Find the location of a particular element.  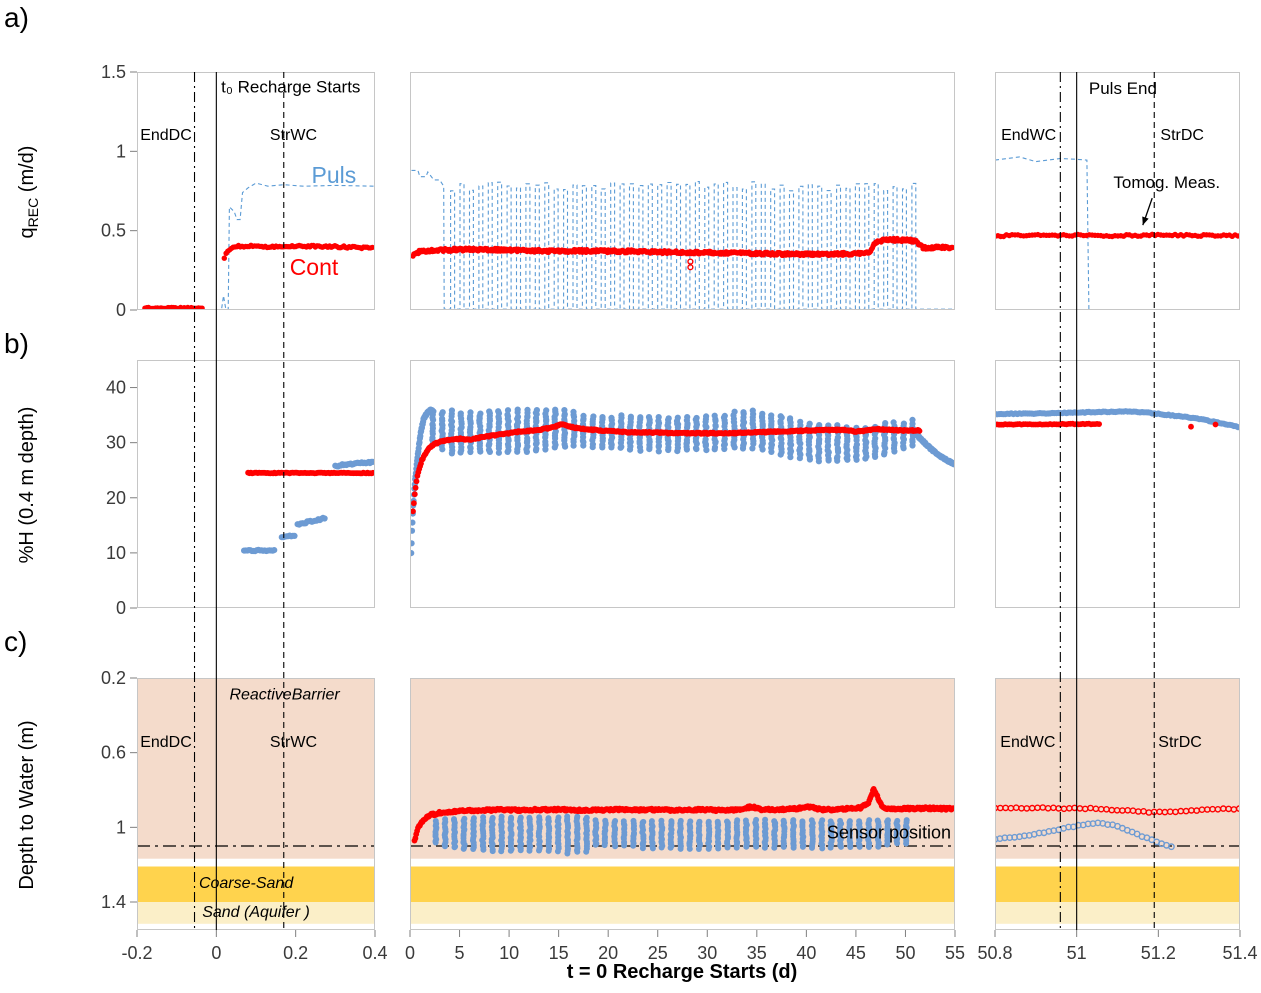

panel-c-right: EndWC StrDC is located at coordinates (1117, 804).